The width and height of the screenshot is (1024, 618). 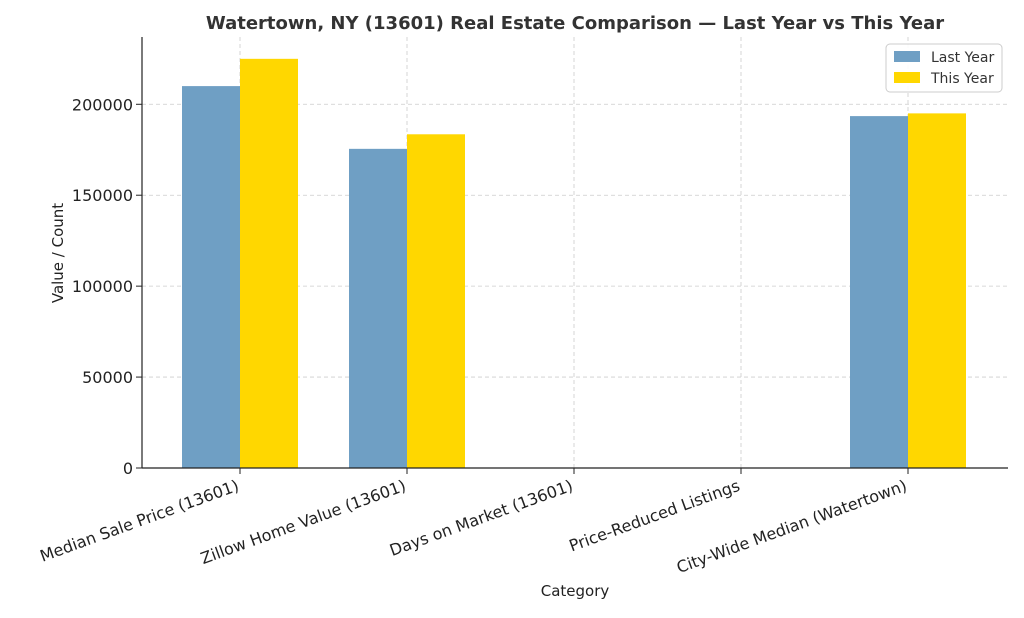 I want to click on y-tick-label: 0, so click(x=128, y=468).